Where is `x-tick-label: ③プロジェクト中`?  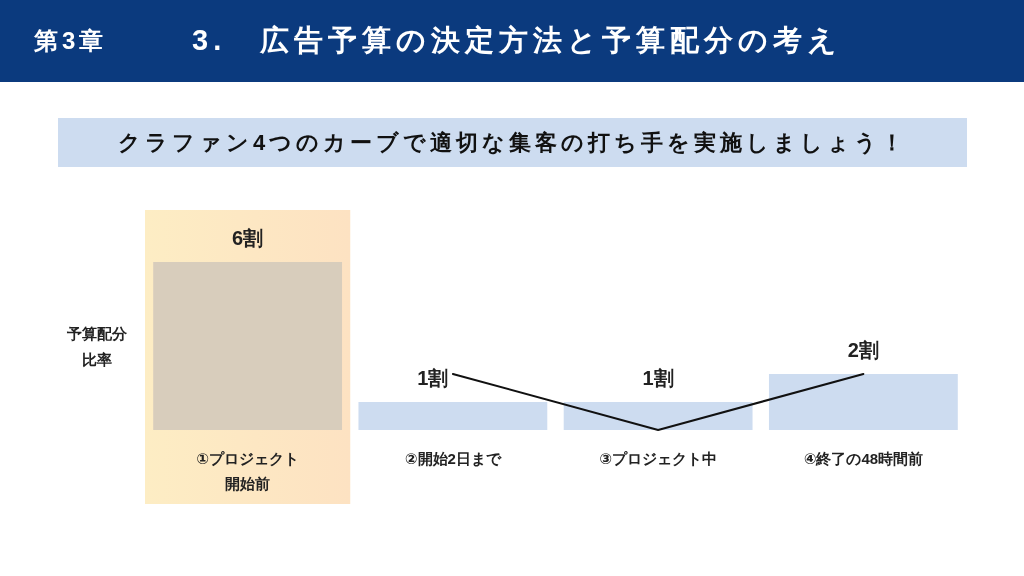 x-tick-label: ③プロジェクト中 is located at coordinates (658, 458).